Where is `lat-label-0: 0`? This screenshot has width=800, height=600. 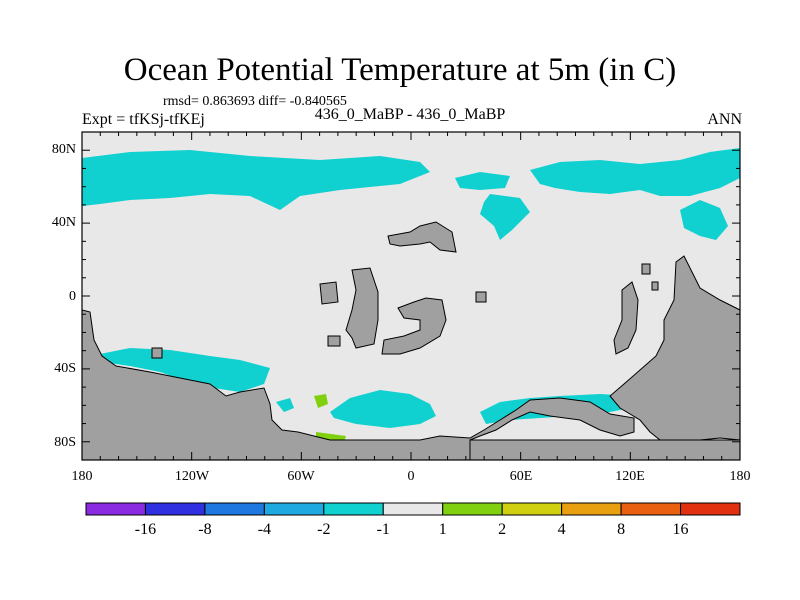
lat-label-0: 0 is located at coordinates (72, 296).